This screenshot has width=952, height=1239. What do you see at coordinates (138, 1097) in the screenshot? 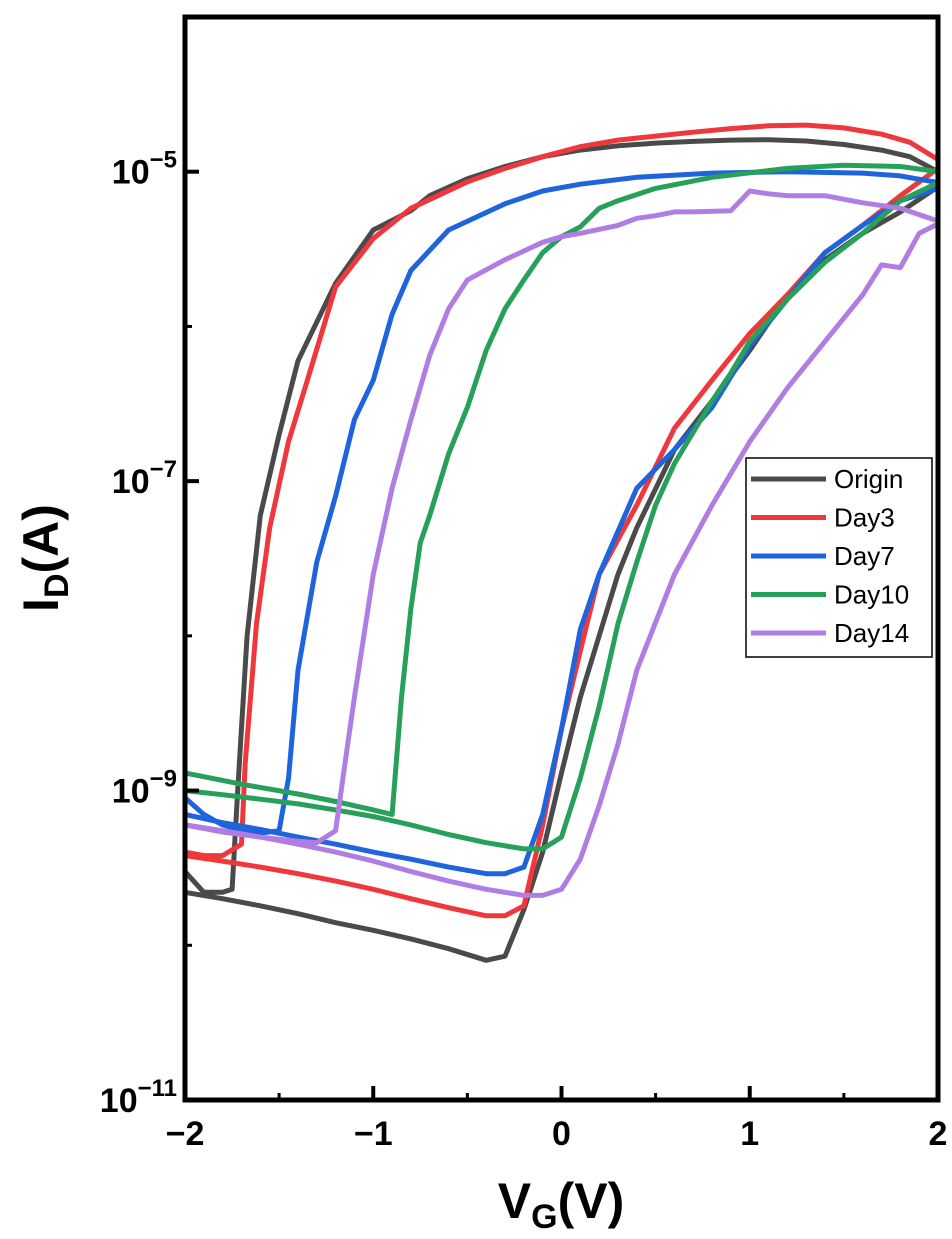
I see `y-tick-label: 10⁻¹¹` at bounding box center [138, 1097].